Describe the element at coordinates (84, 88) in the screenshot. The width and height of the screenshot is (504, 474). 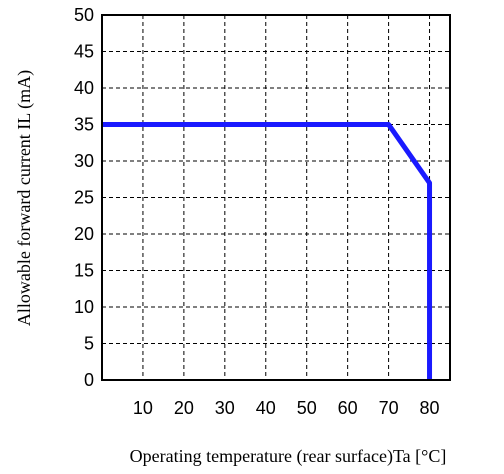
I see `y-tick-label: 40` at that location.